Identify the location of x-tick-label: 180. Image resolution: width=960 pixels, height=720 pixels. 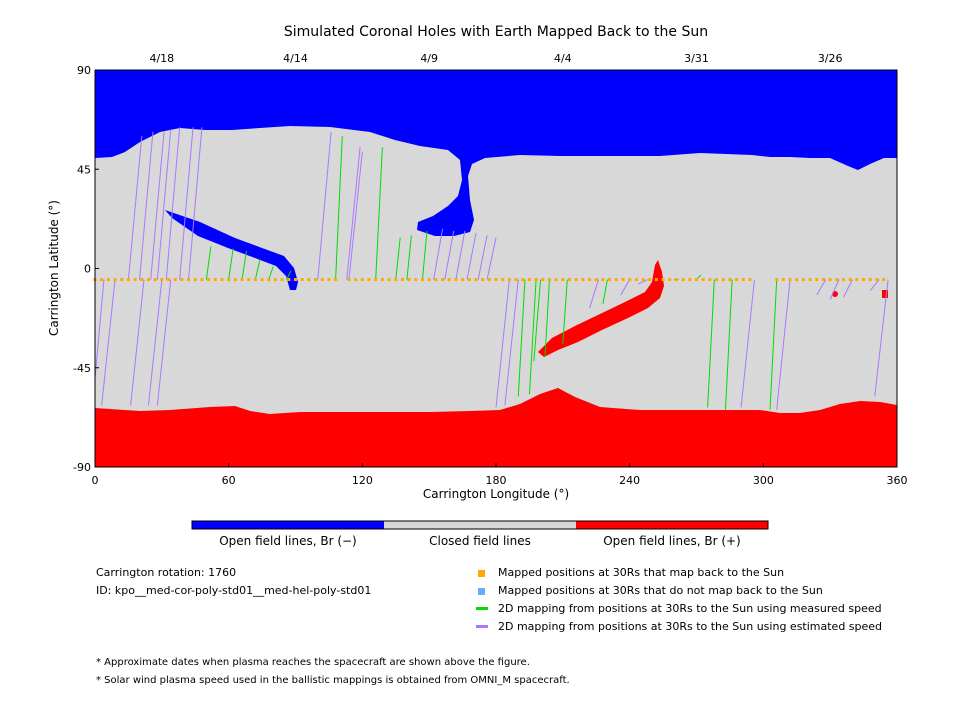
(496, 480).